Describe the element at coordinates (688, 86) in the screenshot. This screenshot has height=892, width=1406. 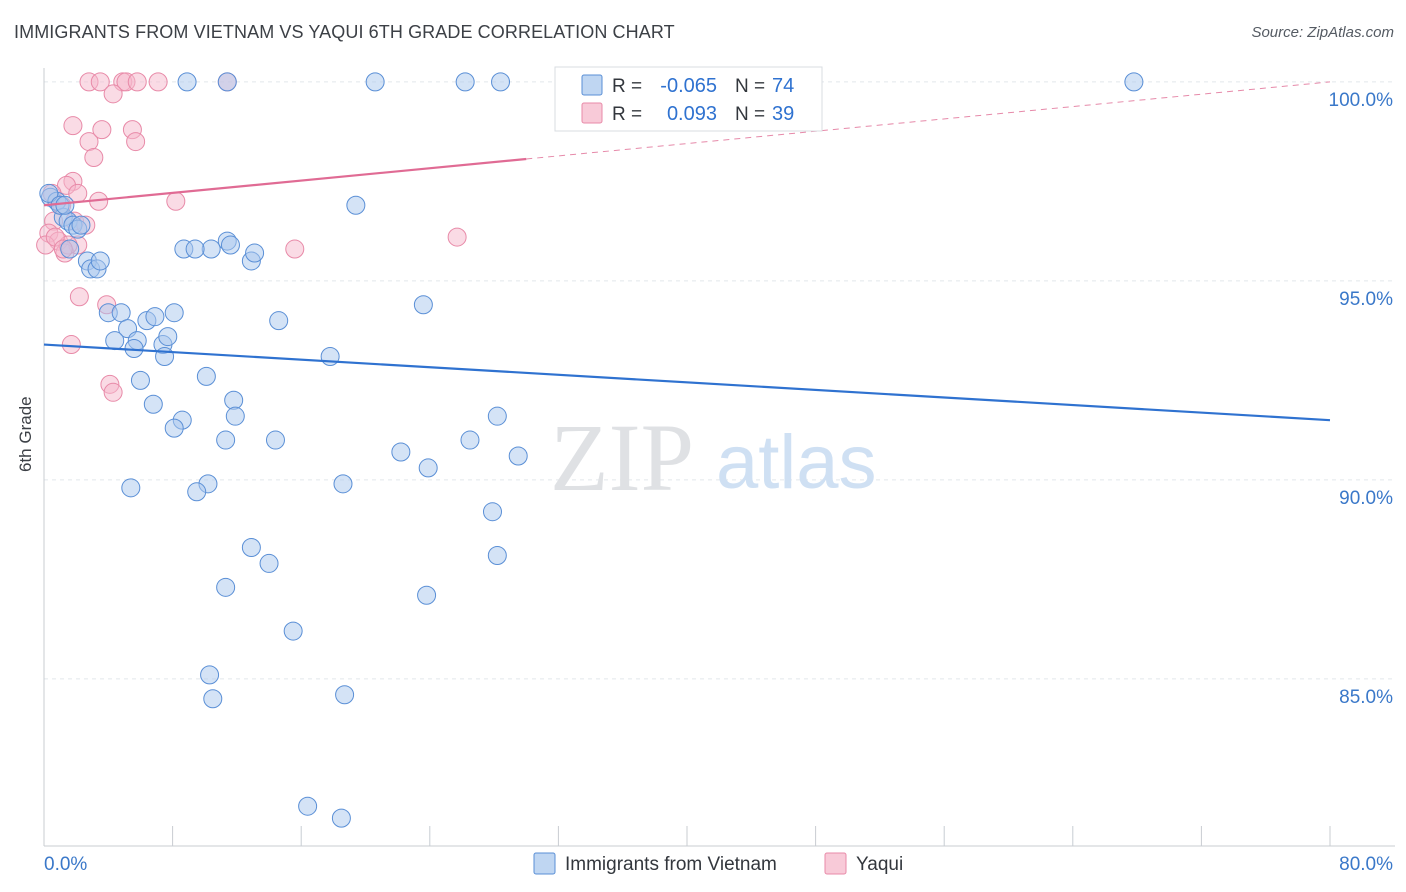
I see `stats-r-value-vietnam: -0.065` at that location.